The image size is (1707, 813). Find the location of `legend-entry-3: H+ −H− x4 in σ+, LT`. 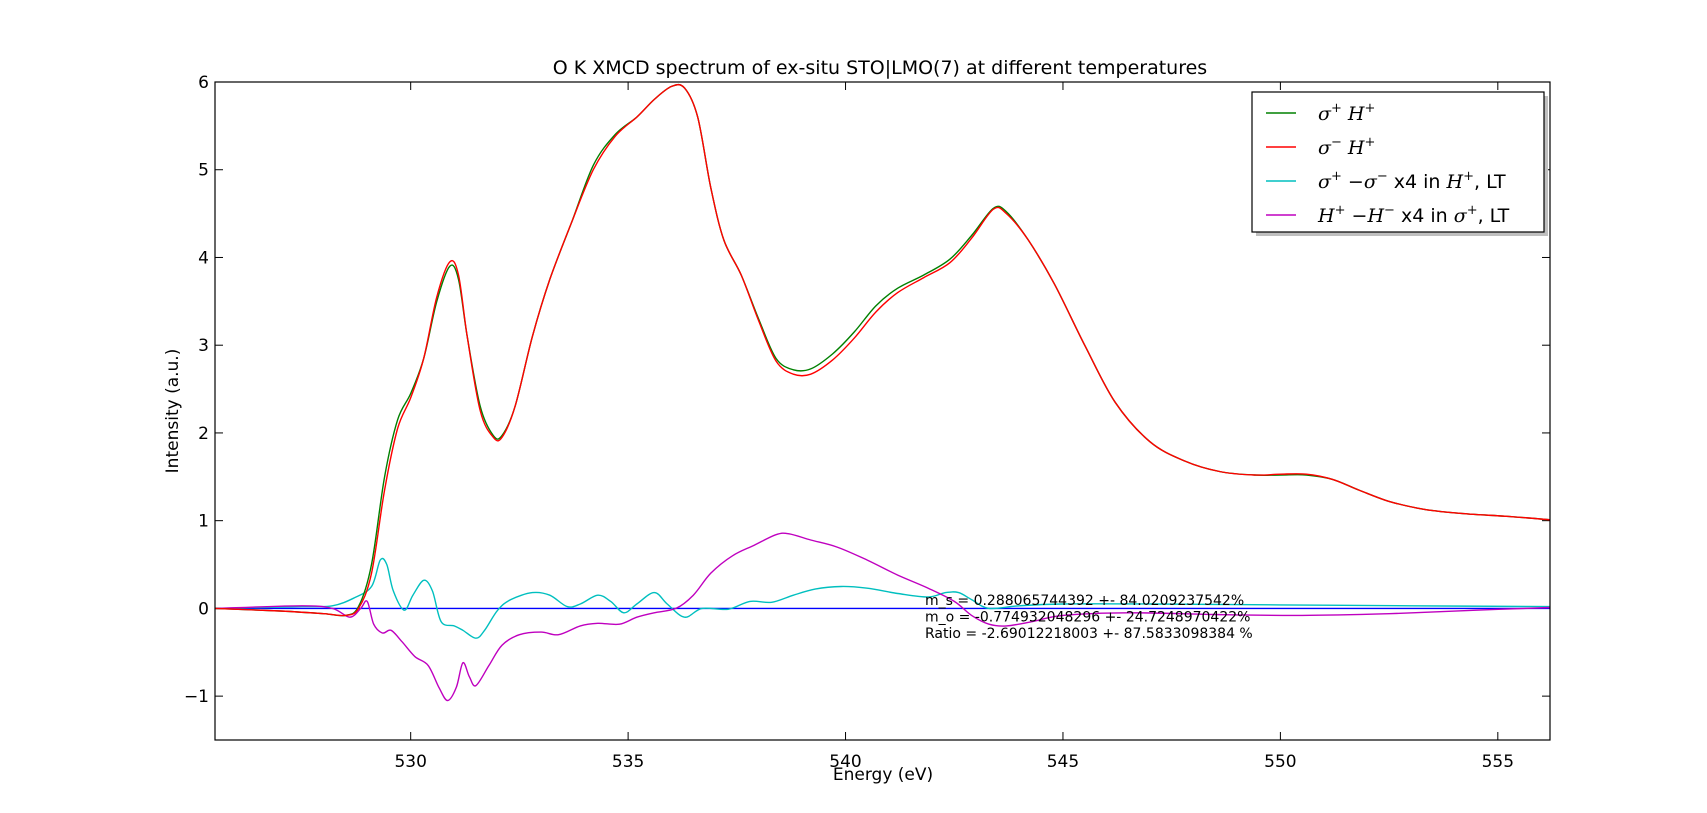

legend-entry-3: H+ −H− x4 in σ+, LT is located at coordinates (1413, 215).